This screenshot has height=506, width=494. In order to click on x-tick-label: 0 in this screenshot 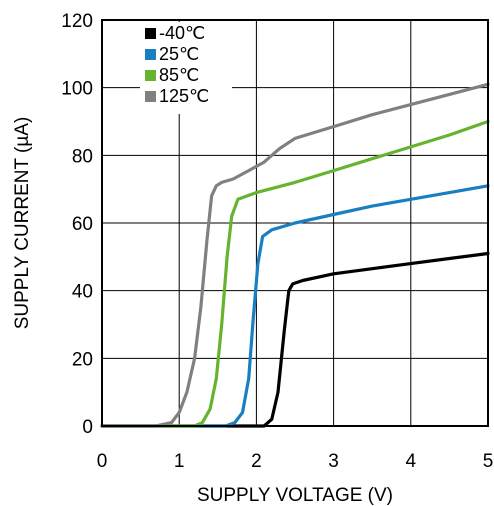, I will do `click(102, 461)`.